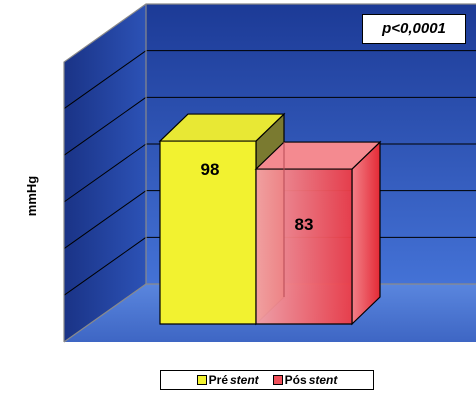 This screenshot has height=396, width=476. I want to click on y-axis-label: mmHg, so click(31, 196).